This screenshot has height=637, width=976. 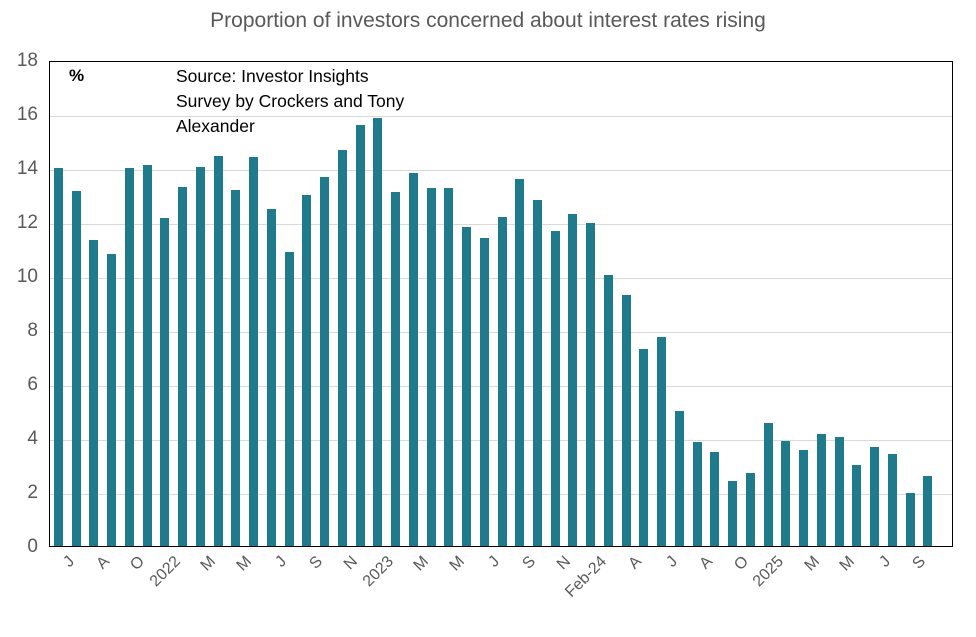 What do you see at coordinates (378, 572) in the screenshot?
I see `x-axis-tick-label: 2023` at bounding box center [378, 572].